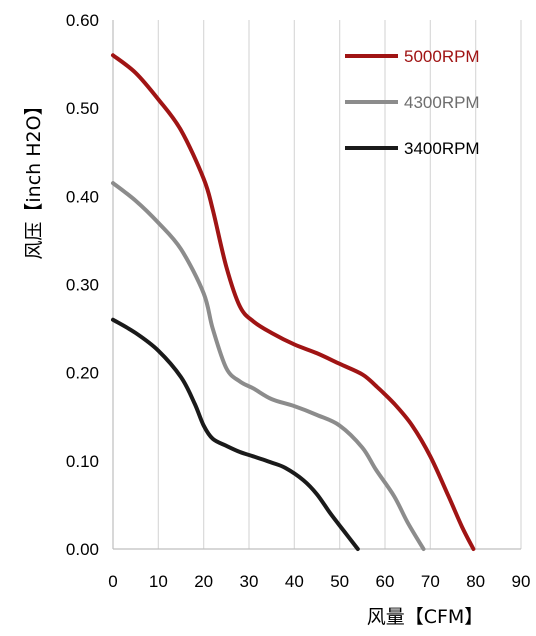 This screenshot has height=636, width=536. Describe the element at coordinates (442, 102) in the screenshot. I see `legend-label-4300rpm: 4300RPM` at that location.